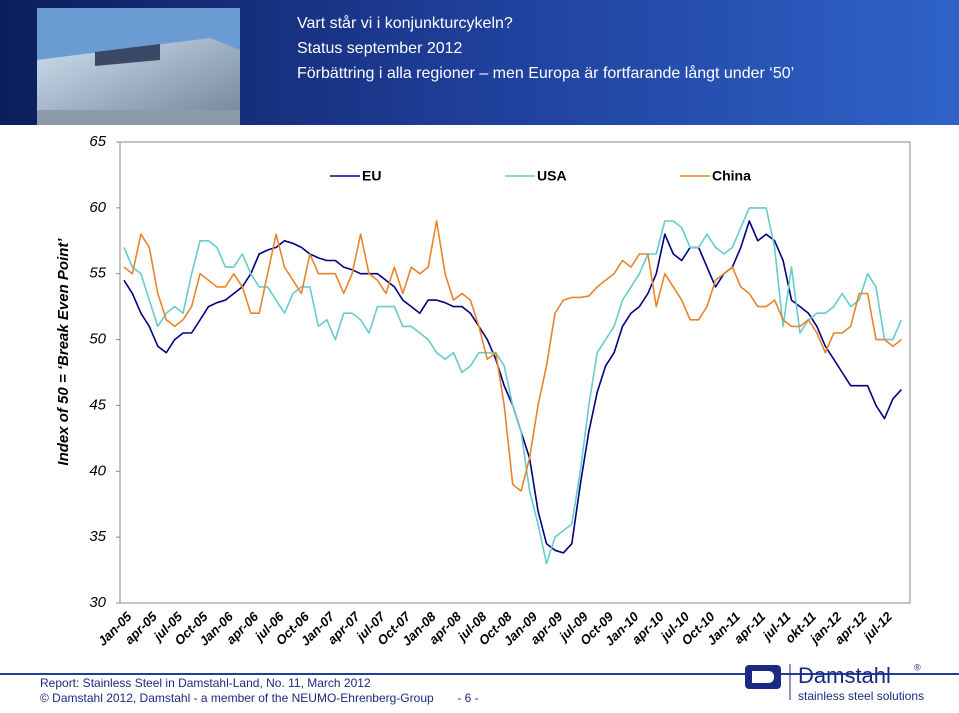  What do you see at coordinates (97, 339) in the screenshot?
I see `y-tick-label: 50` at bounding box center [97, 339].